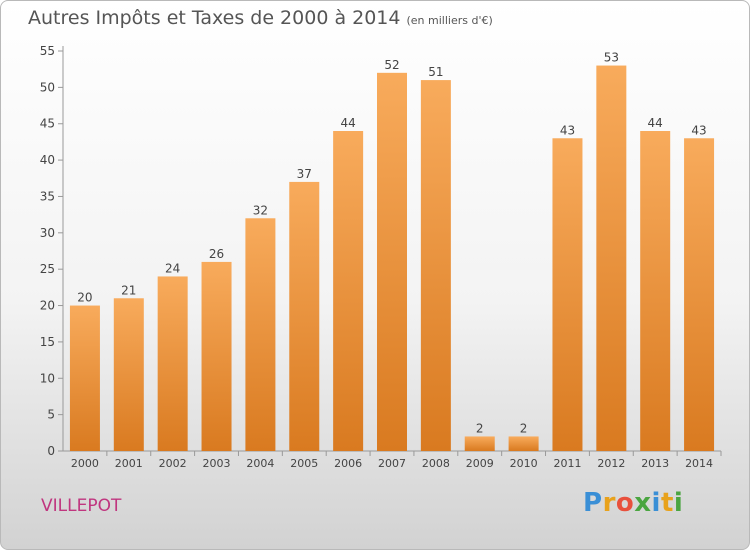 Image resolution: width=750 pixels, height=550 pixels. I want to click on y-tick-label: 20, so click(47, 306).